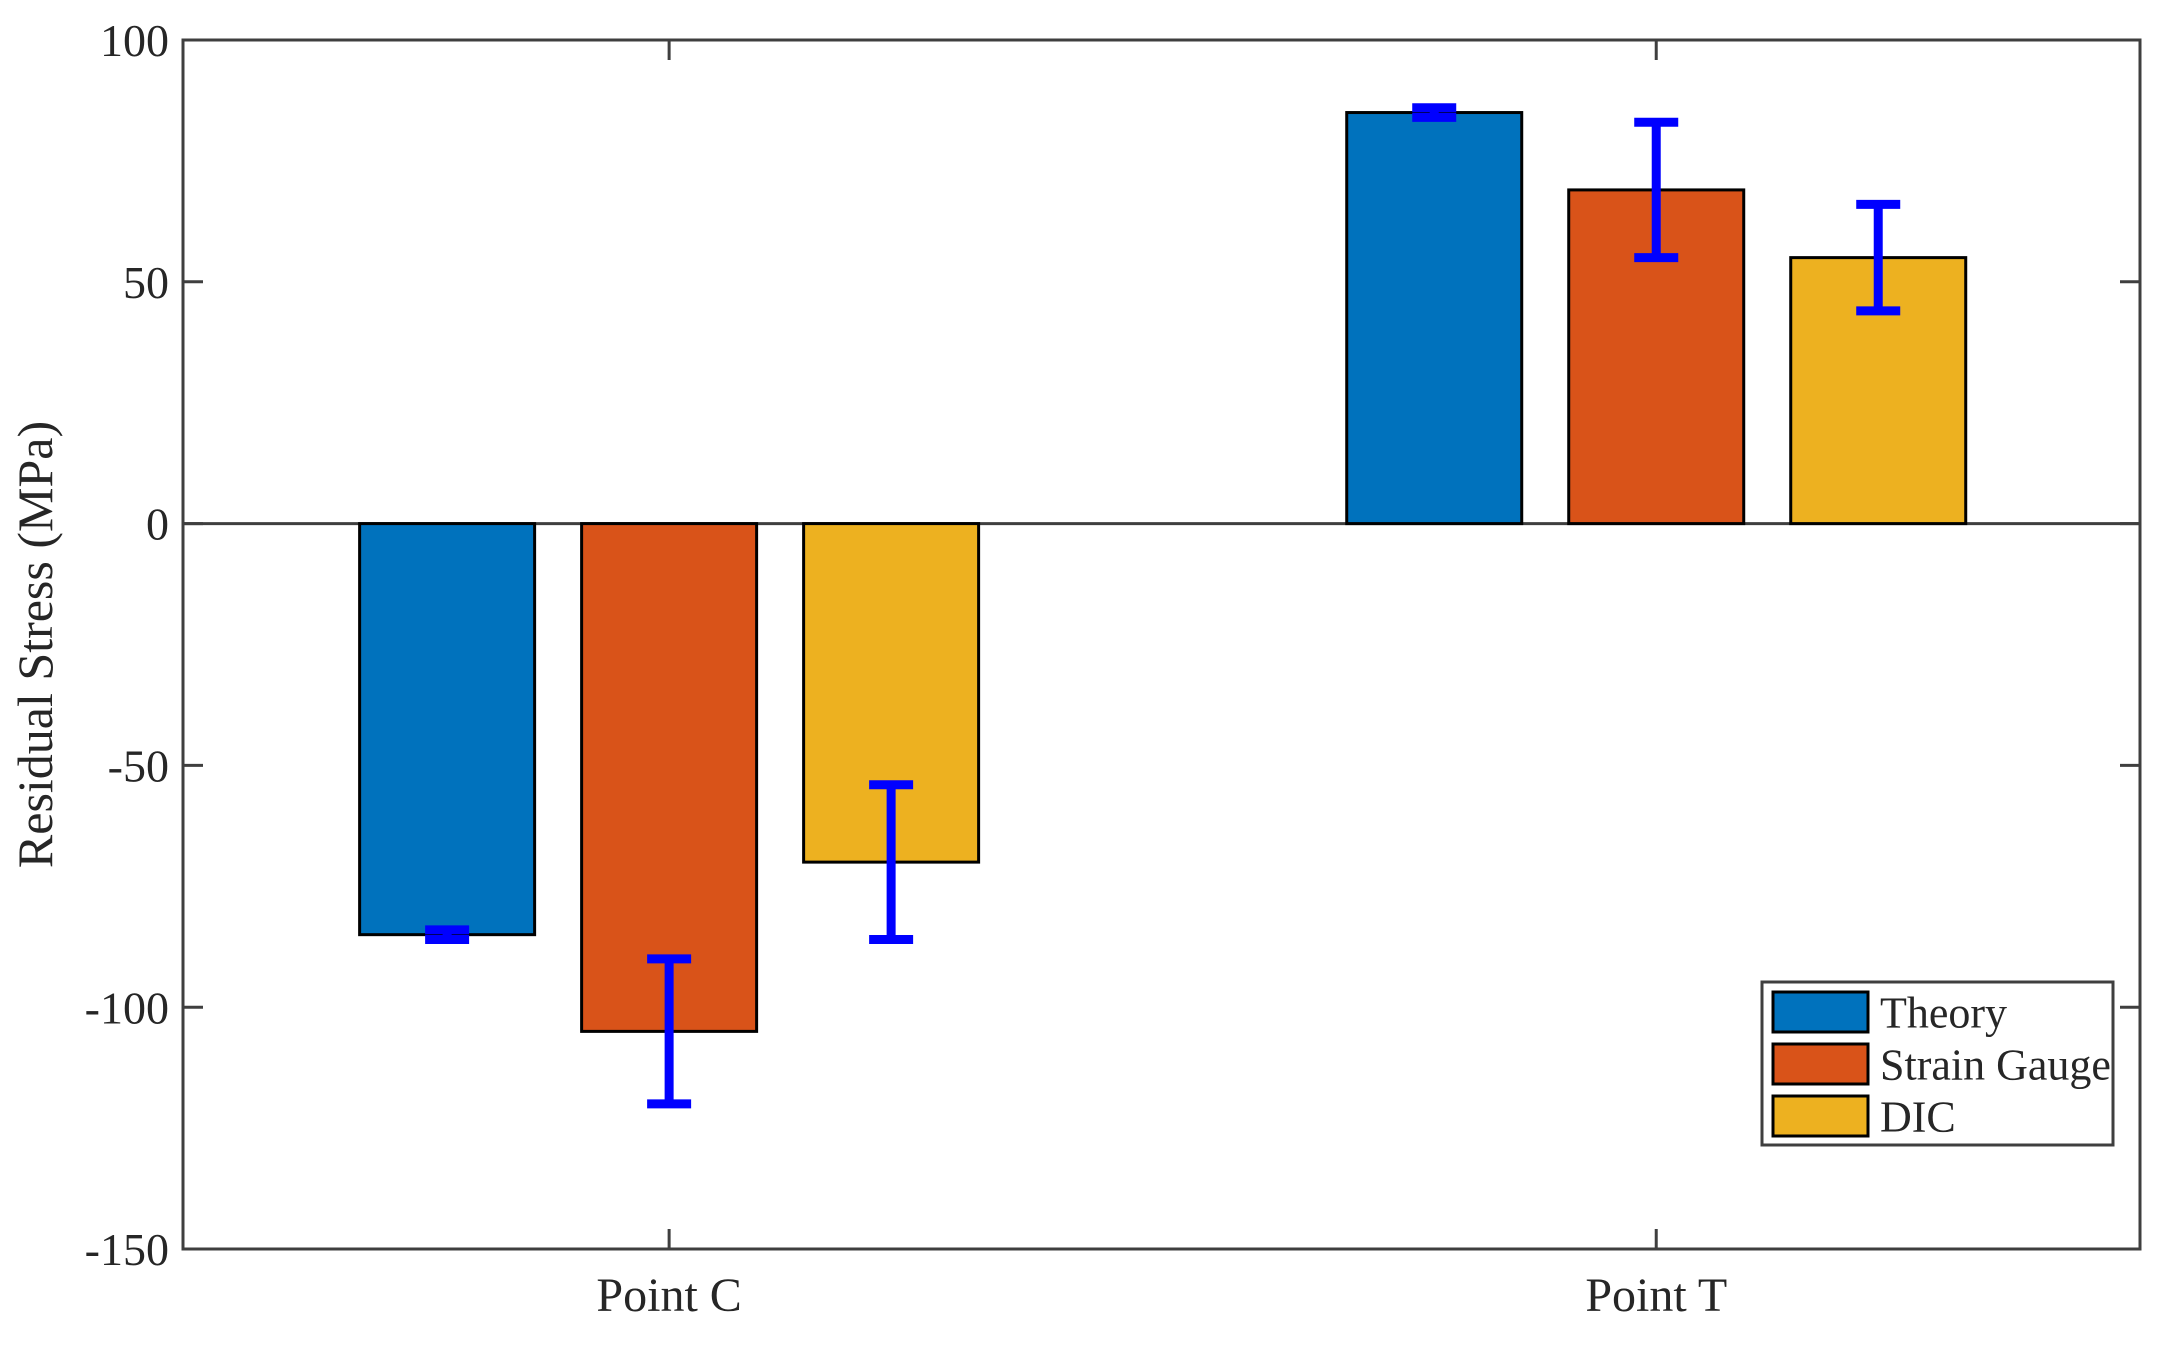 This screenshot has width=2173, height=1346. I want to click on legend-swatch-theory, so click(1820, 1012).